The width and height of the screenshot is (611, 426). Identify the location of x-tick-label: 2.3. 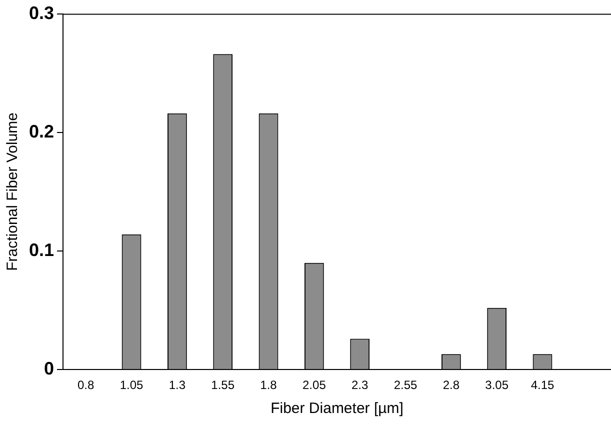
(360, 385).